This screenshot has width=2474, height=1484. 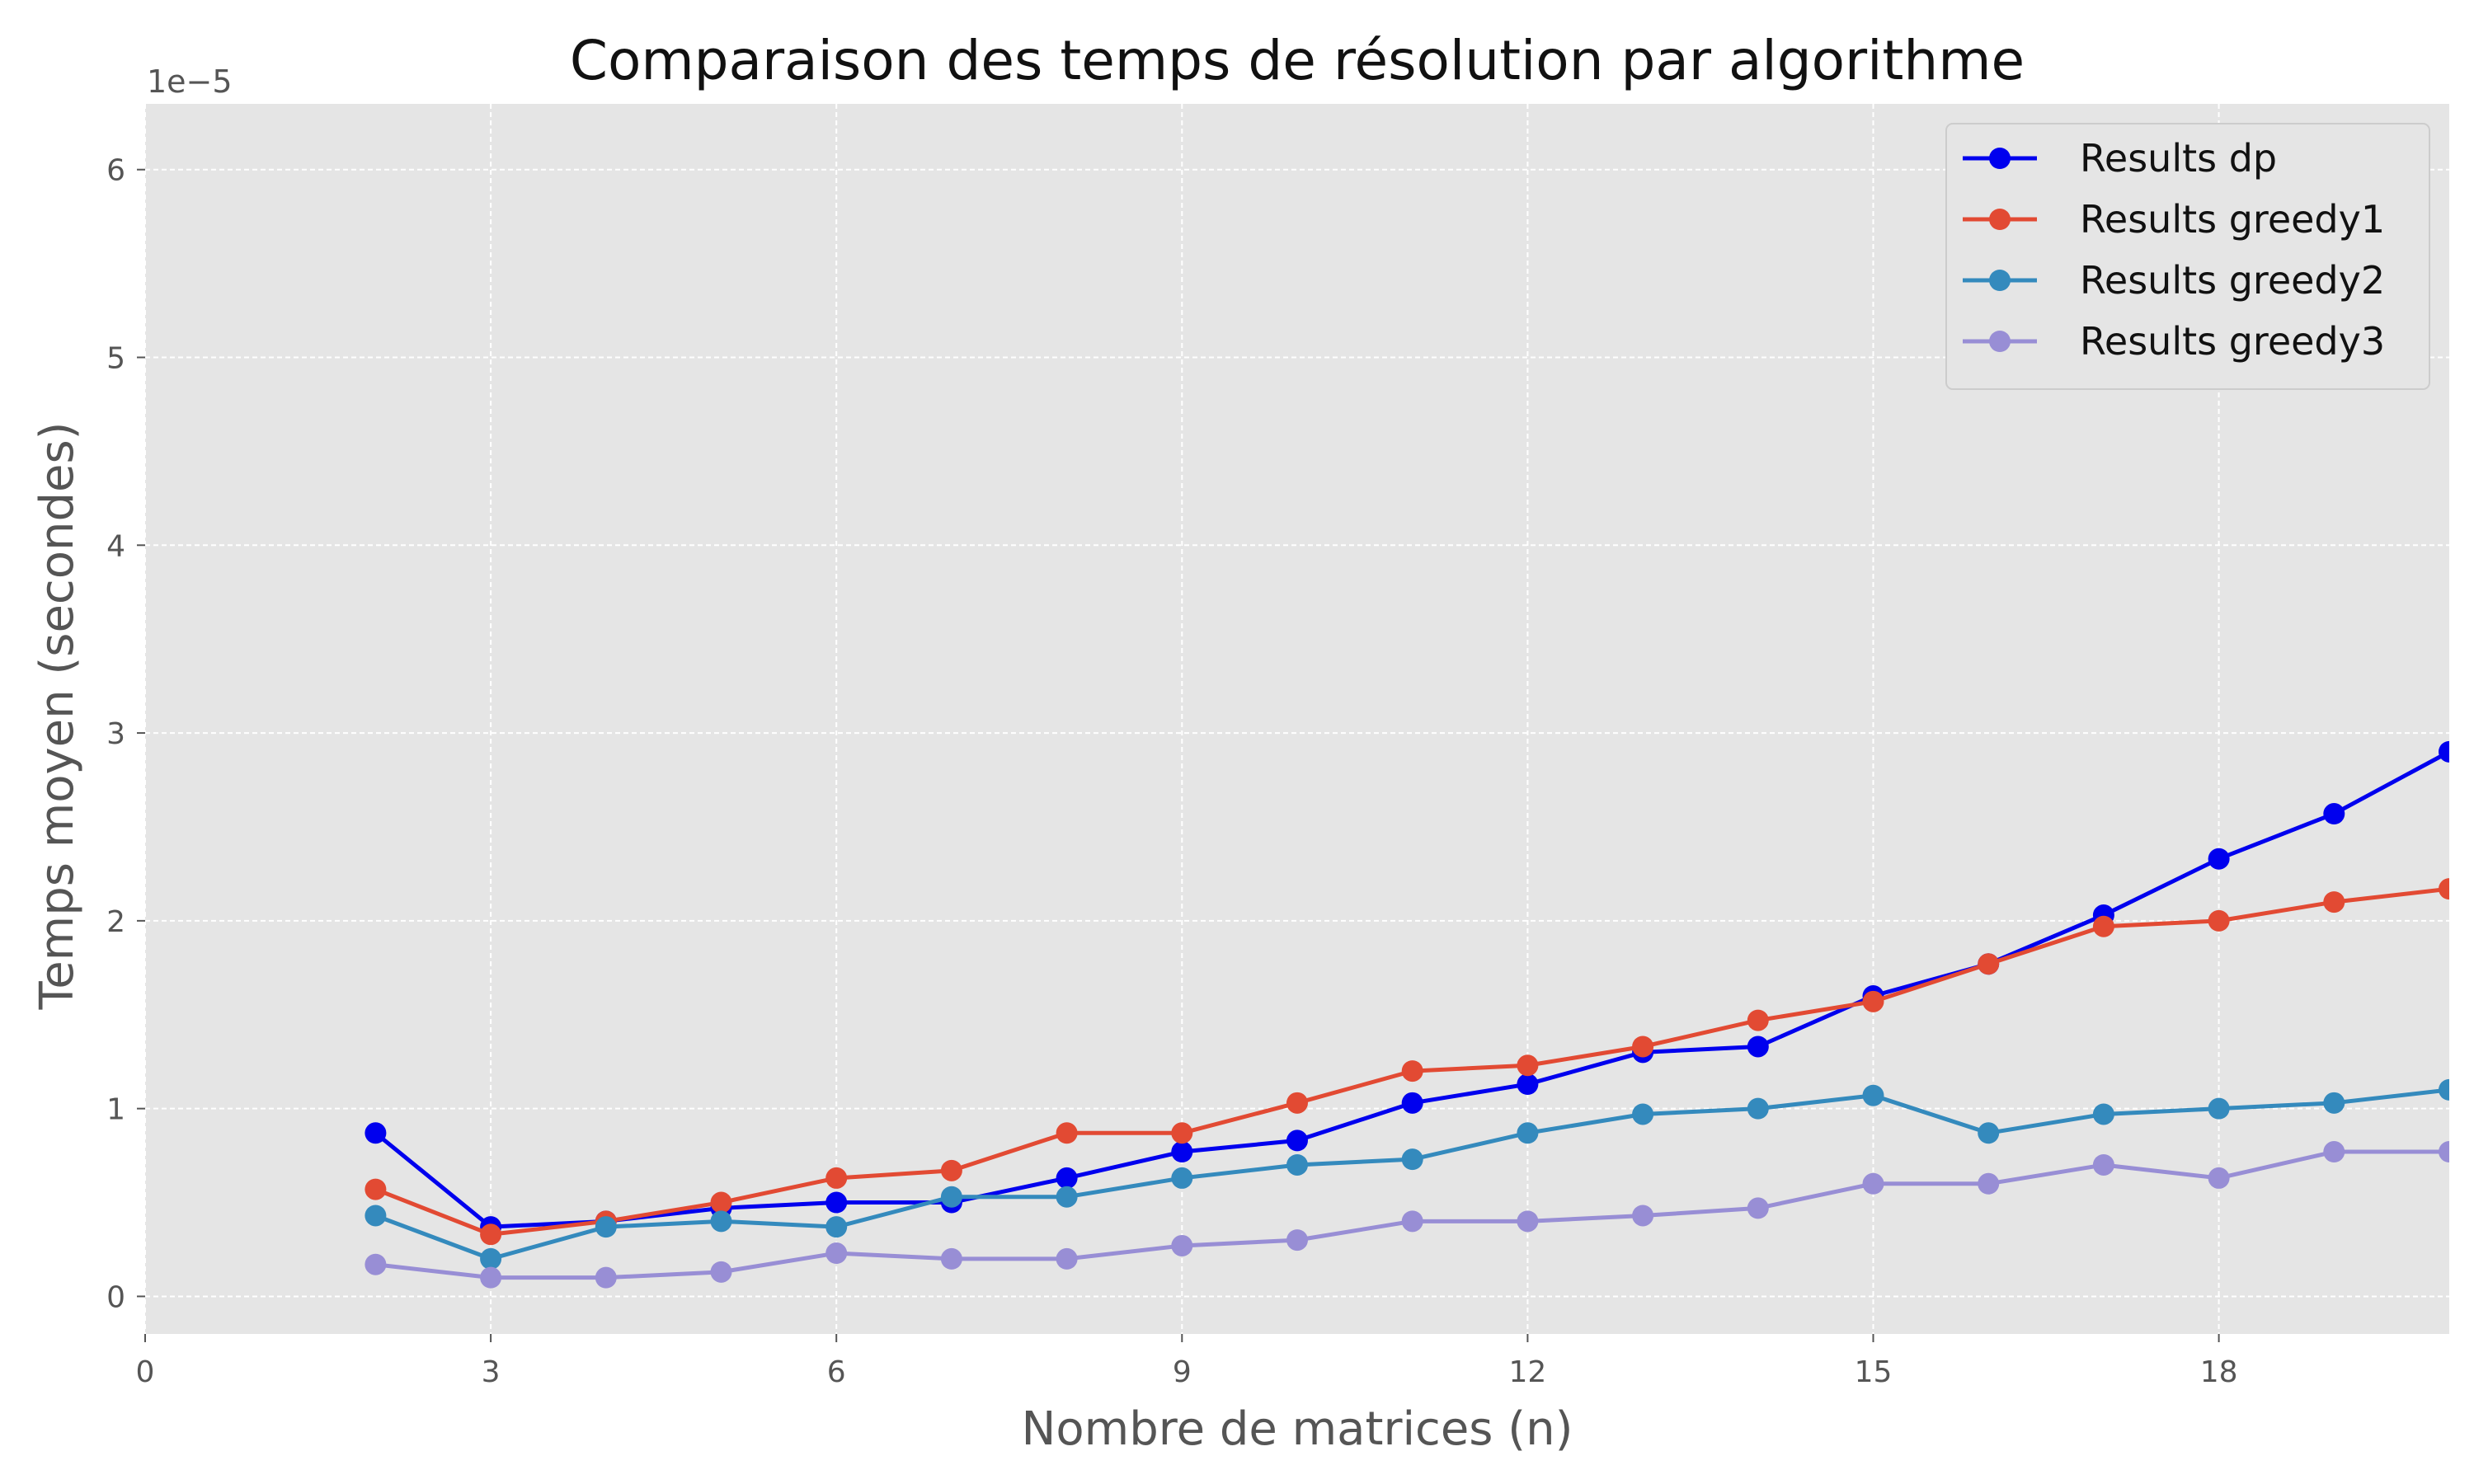 I want to click on legend-label: Results greedy2, so click(x=2232, y=280).